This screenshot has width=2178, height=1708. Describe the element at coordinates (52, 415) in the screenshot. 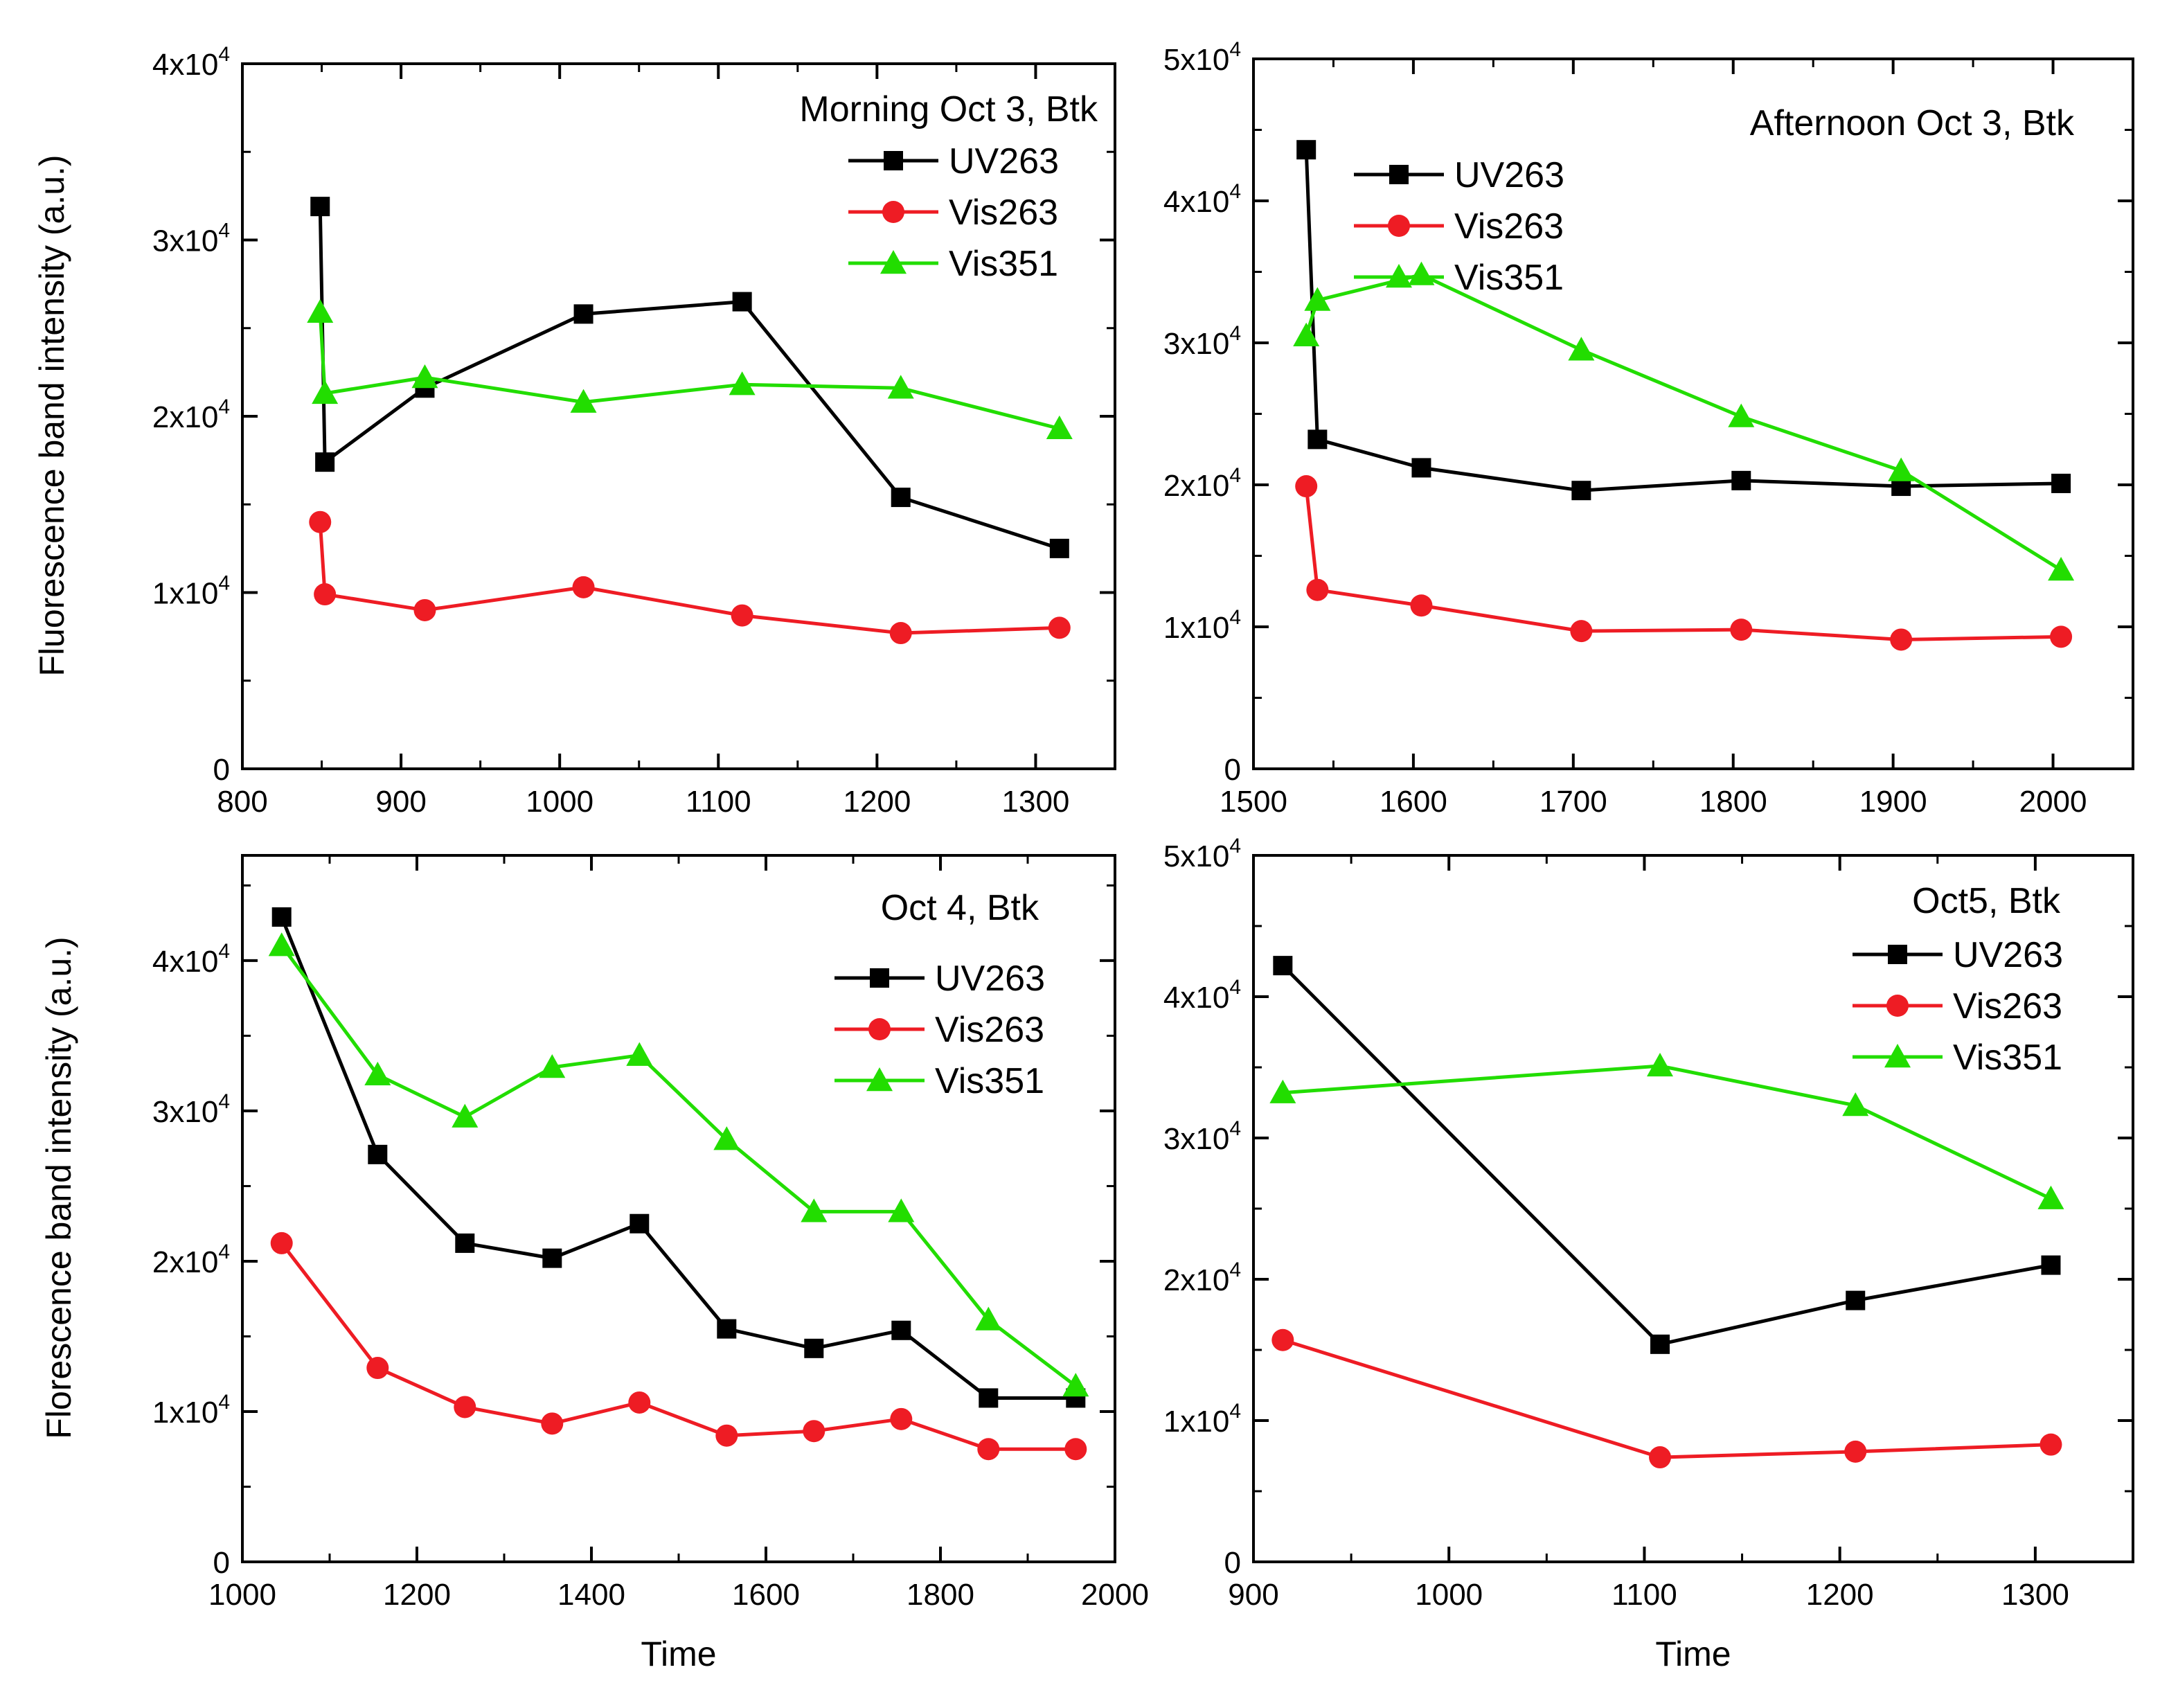

I see `y-axis-title: Fluorescence band intensity (a.u.)` at that location.